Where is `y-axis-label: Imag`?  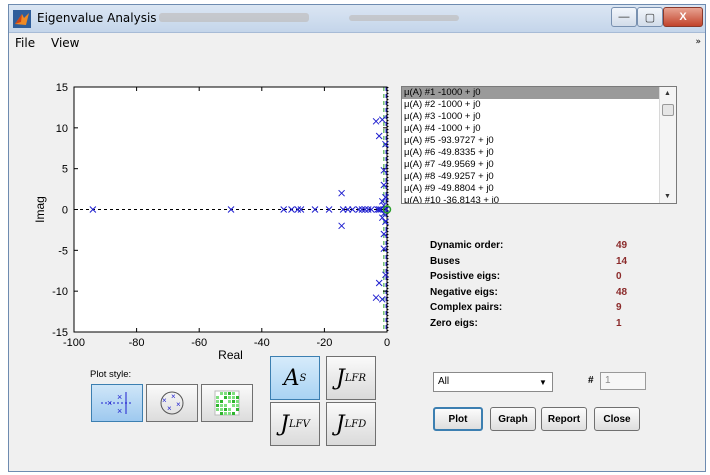
y-axis-label: Imag is located at coordinates (40, 209).